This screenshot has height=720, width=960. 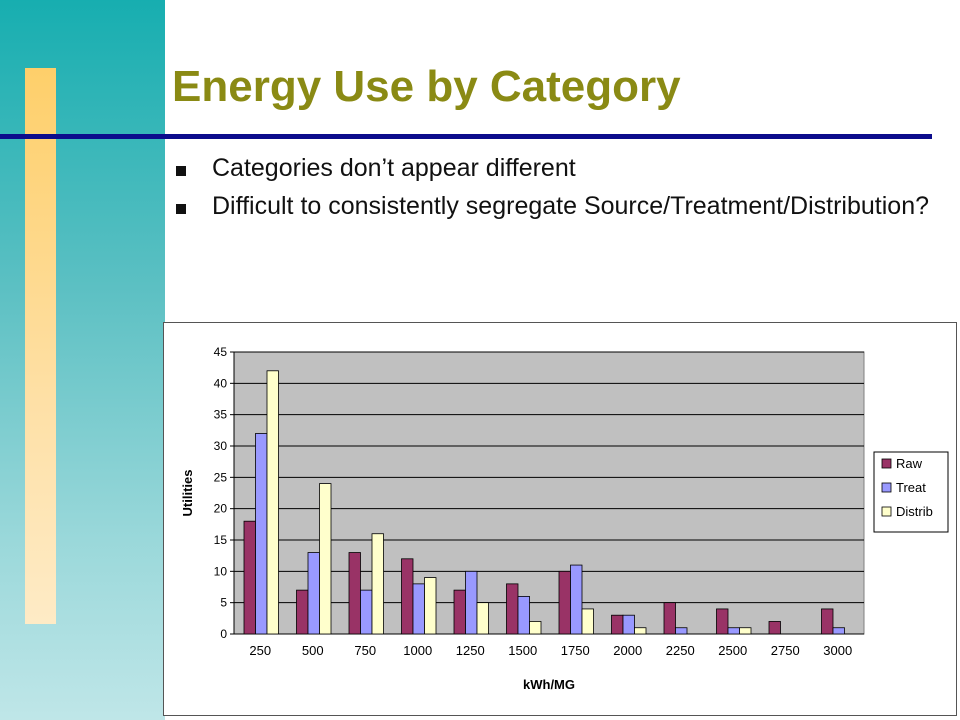 I want to click on slide-title: Energy Use by Category, so click(x=426, y=86).